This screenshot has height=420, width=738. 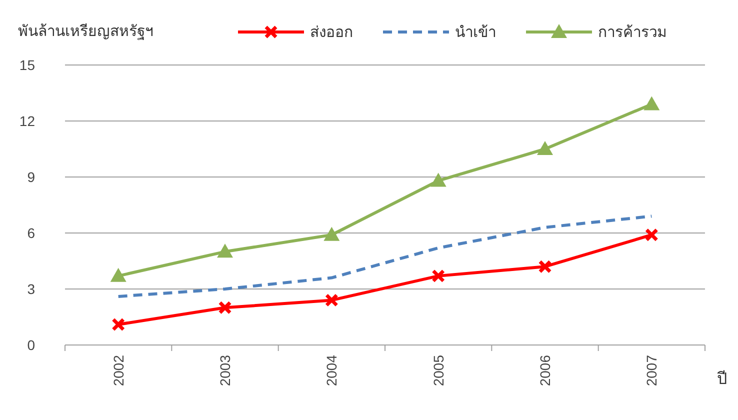 What do you see at coordinates (632, 32) in the screenshot?
I see `legend-label: การค้ารวม` at bounding box center [632, 32].